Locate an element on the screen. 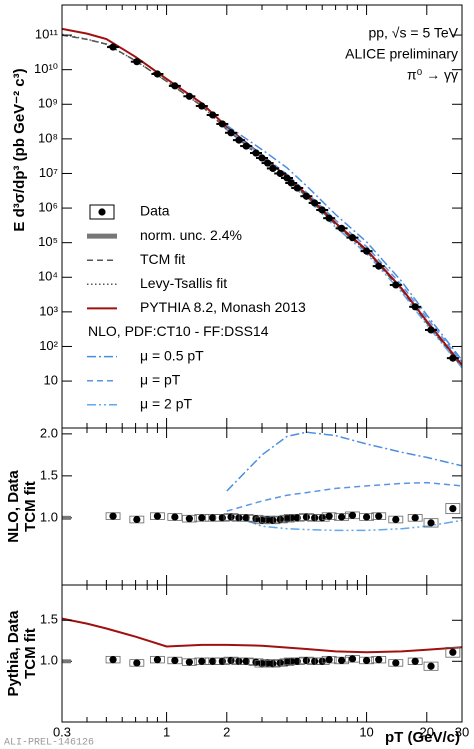  x-axis-label: pT (GeV/c) is located at coordinates (422, 737).